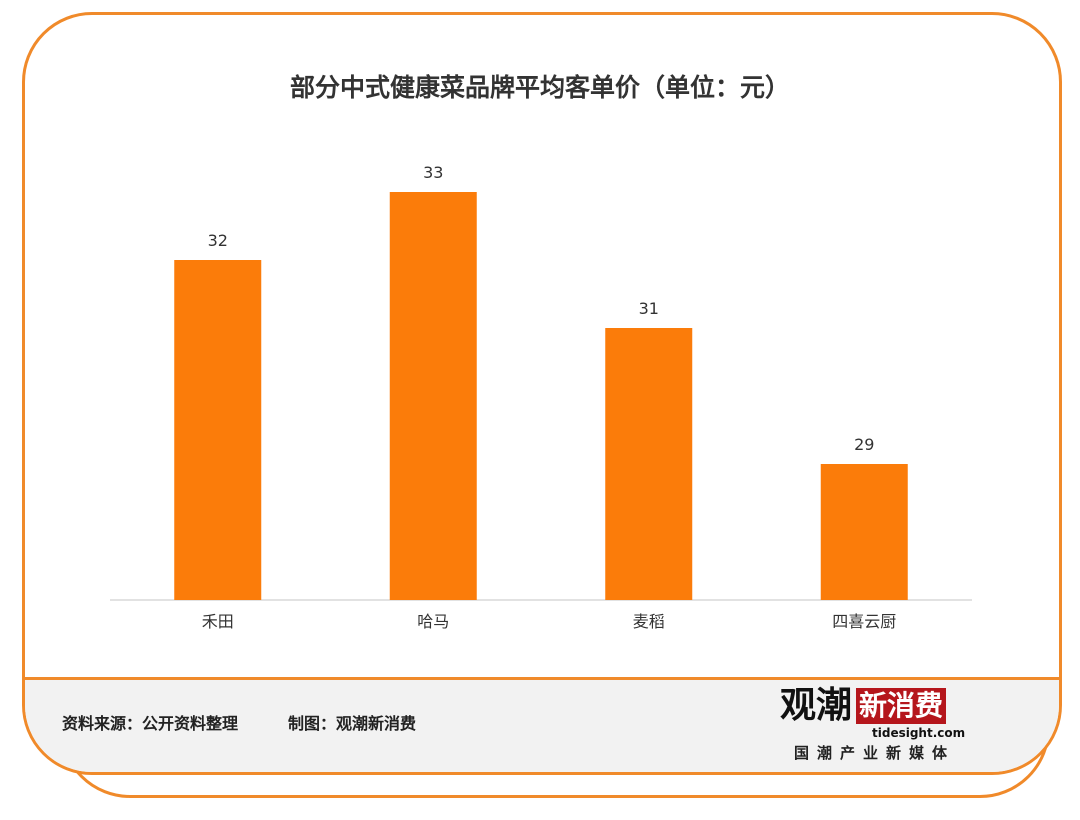  Describe the element at coordinates (919, 733) in the screenshot. I see `logo-url: tidesight.com` at that location.